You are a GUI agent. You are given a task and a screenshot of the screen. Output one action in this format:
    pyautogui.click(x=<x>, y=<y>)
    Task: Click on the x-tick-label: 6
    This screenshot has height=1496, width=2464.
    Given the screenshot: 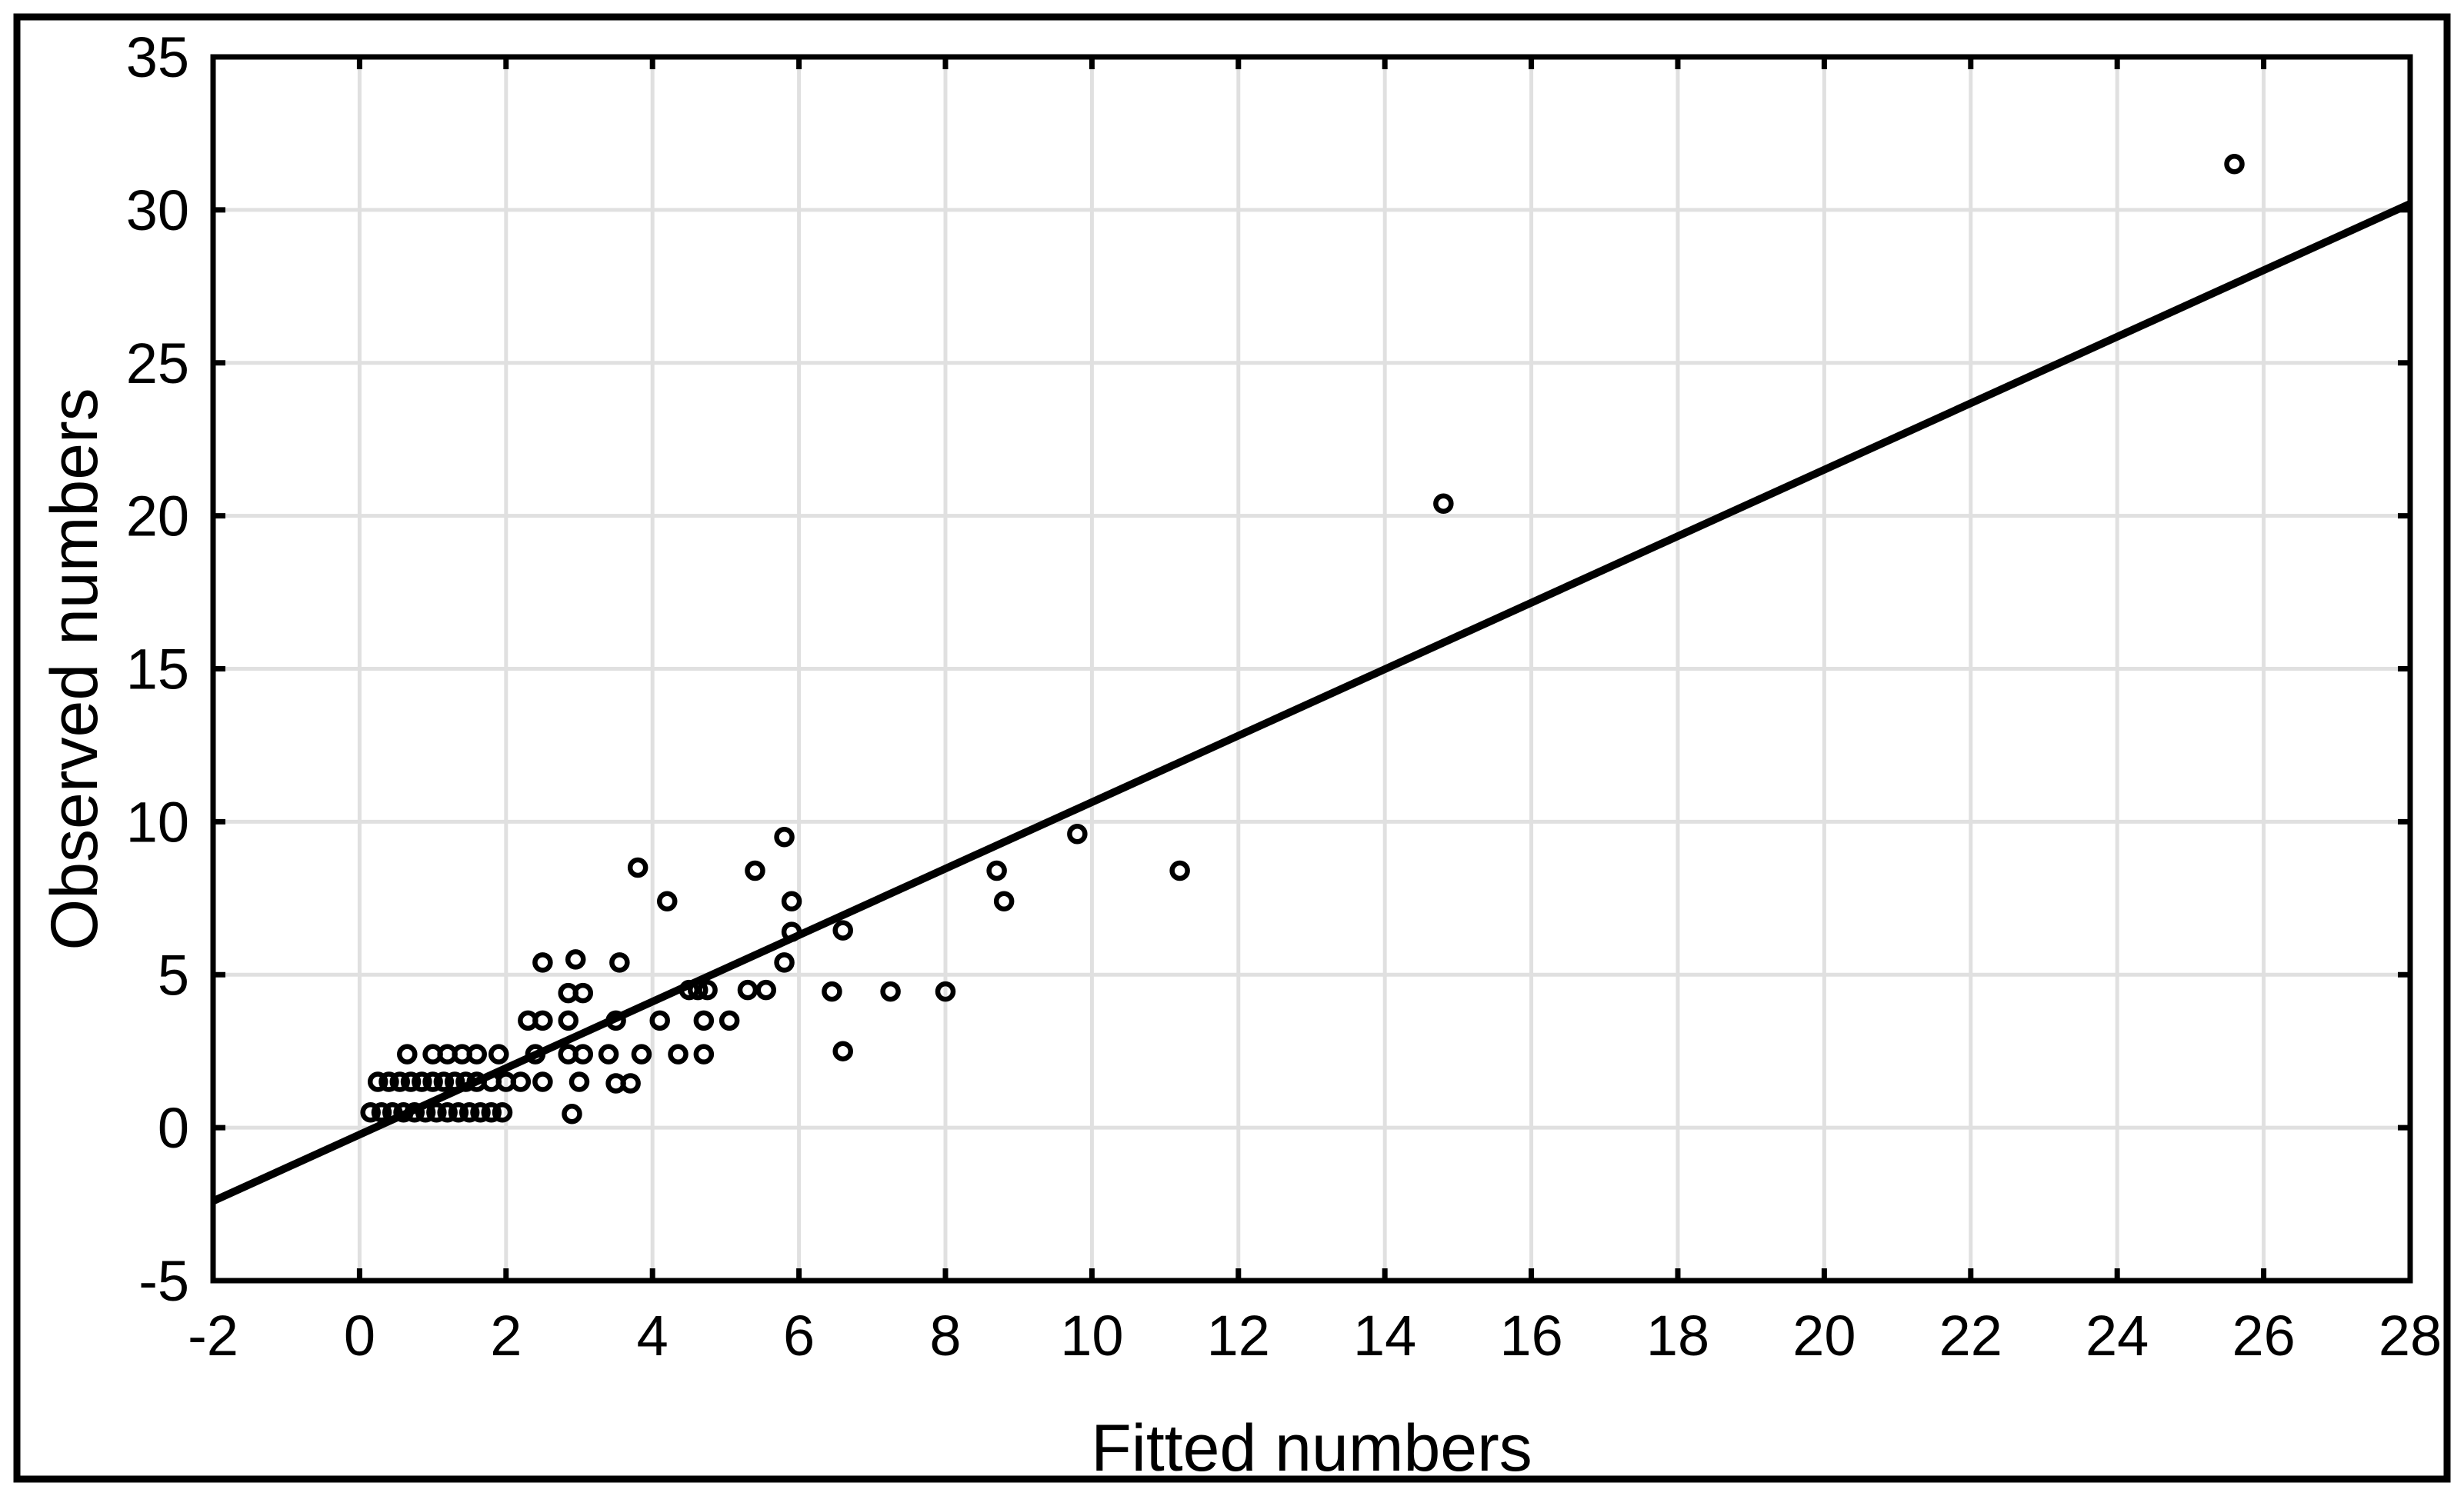 What is the action you would take?
    pyautogui.click(x=799, y=1336)
    